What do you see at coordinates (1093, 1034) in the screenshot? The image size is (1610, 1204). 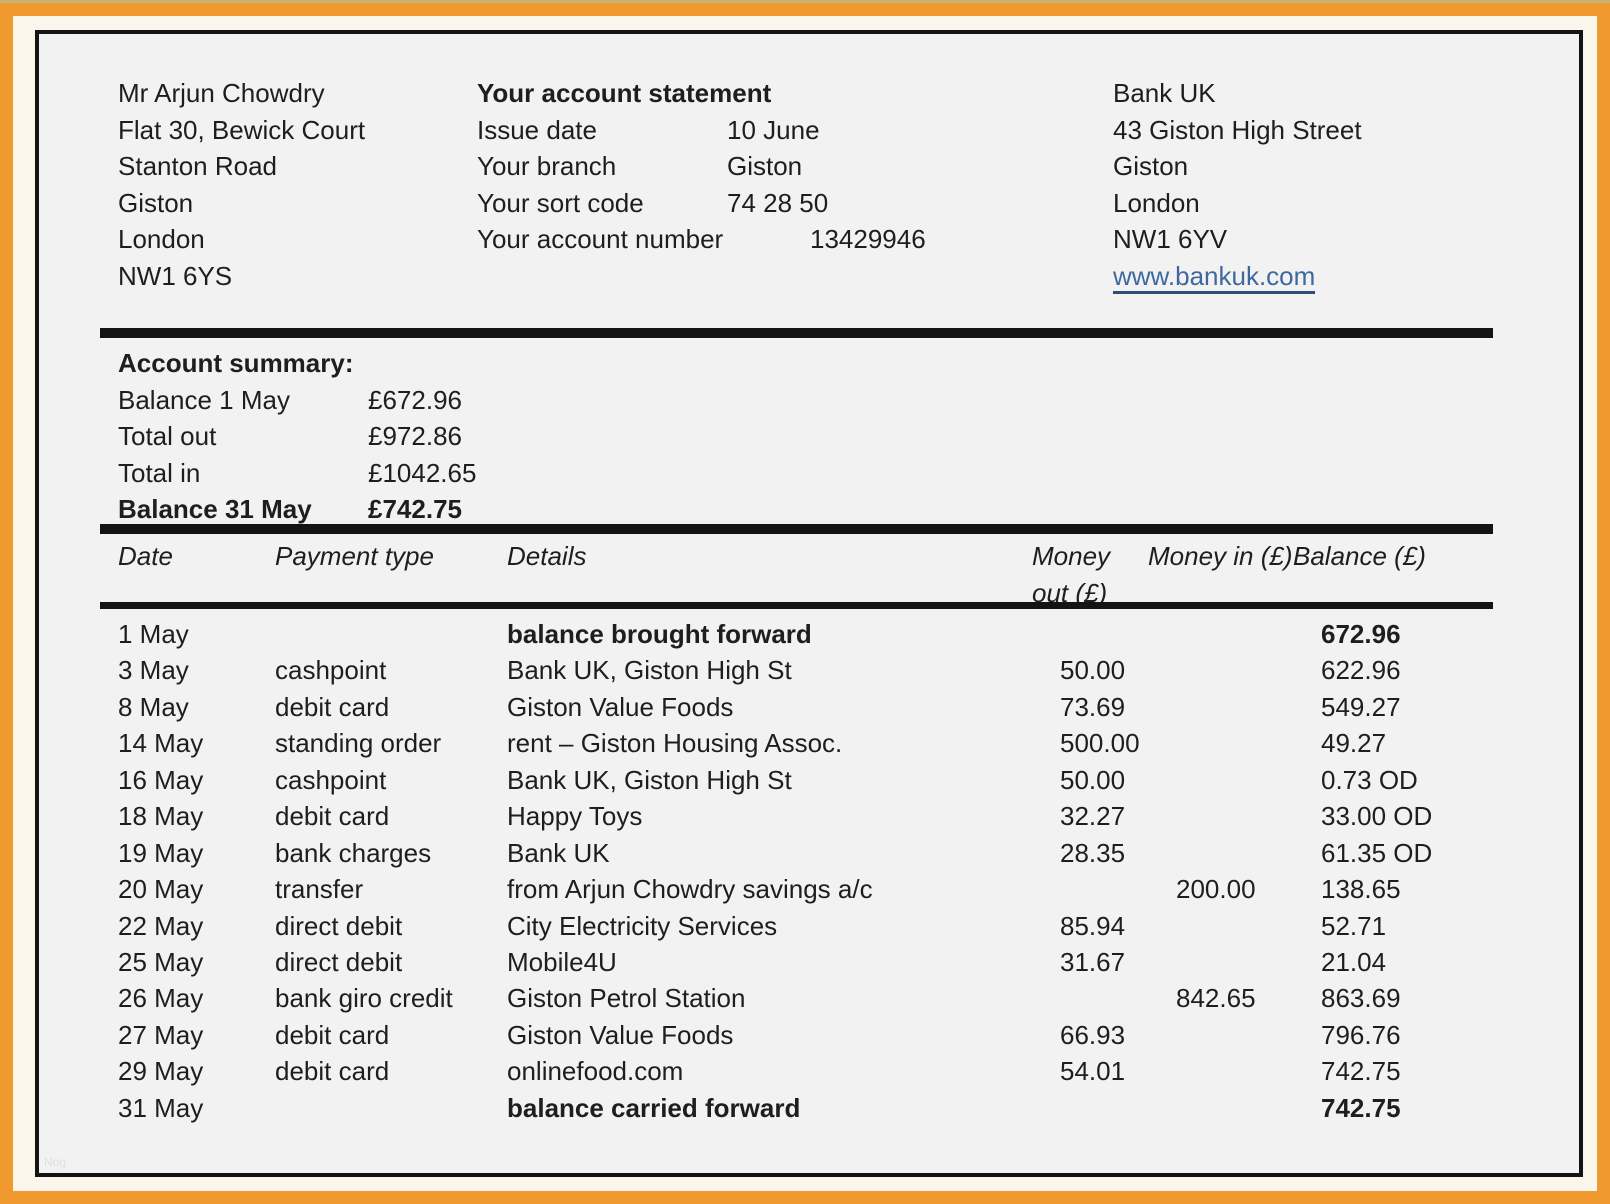 I see `transaction-money-out: 66.93` at bounding box center [1093, 1034].